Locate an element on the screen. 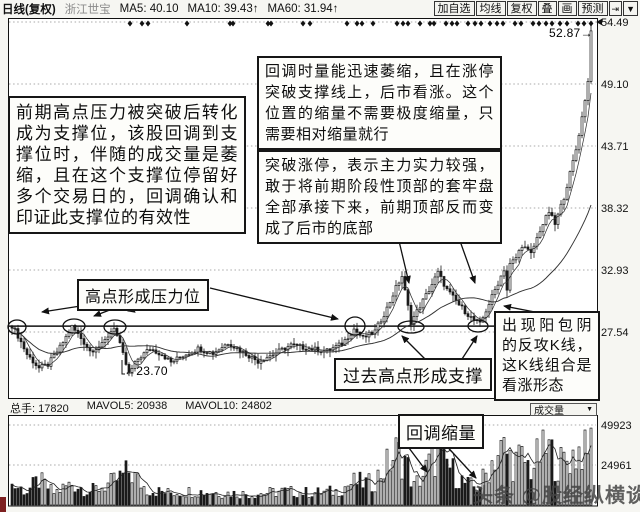 The width and height of the screenshot is (640, 512). mavol5-value: MAVOL5: 20938 is located at coordinates (127, 406).